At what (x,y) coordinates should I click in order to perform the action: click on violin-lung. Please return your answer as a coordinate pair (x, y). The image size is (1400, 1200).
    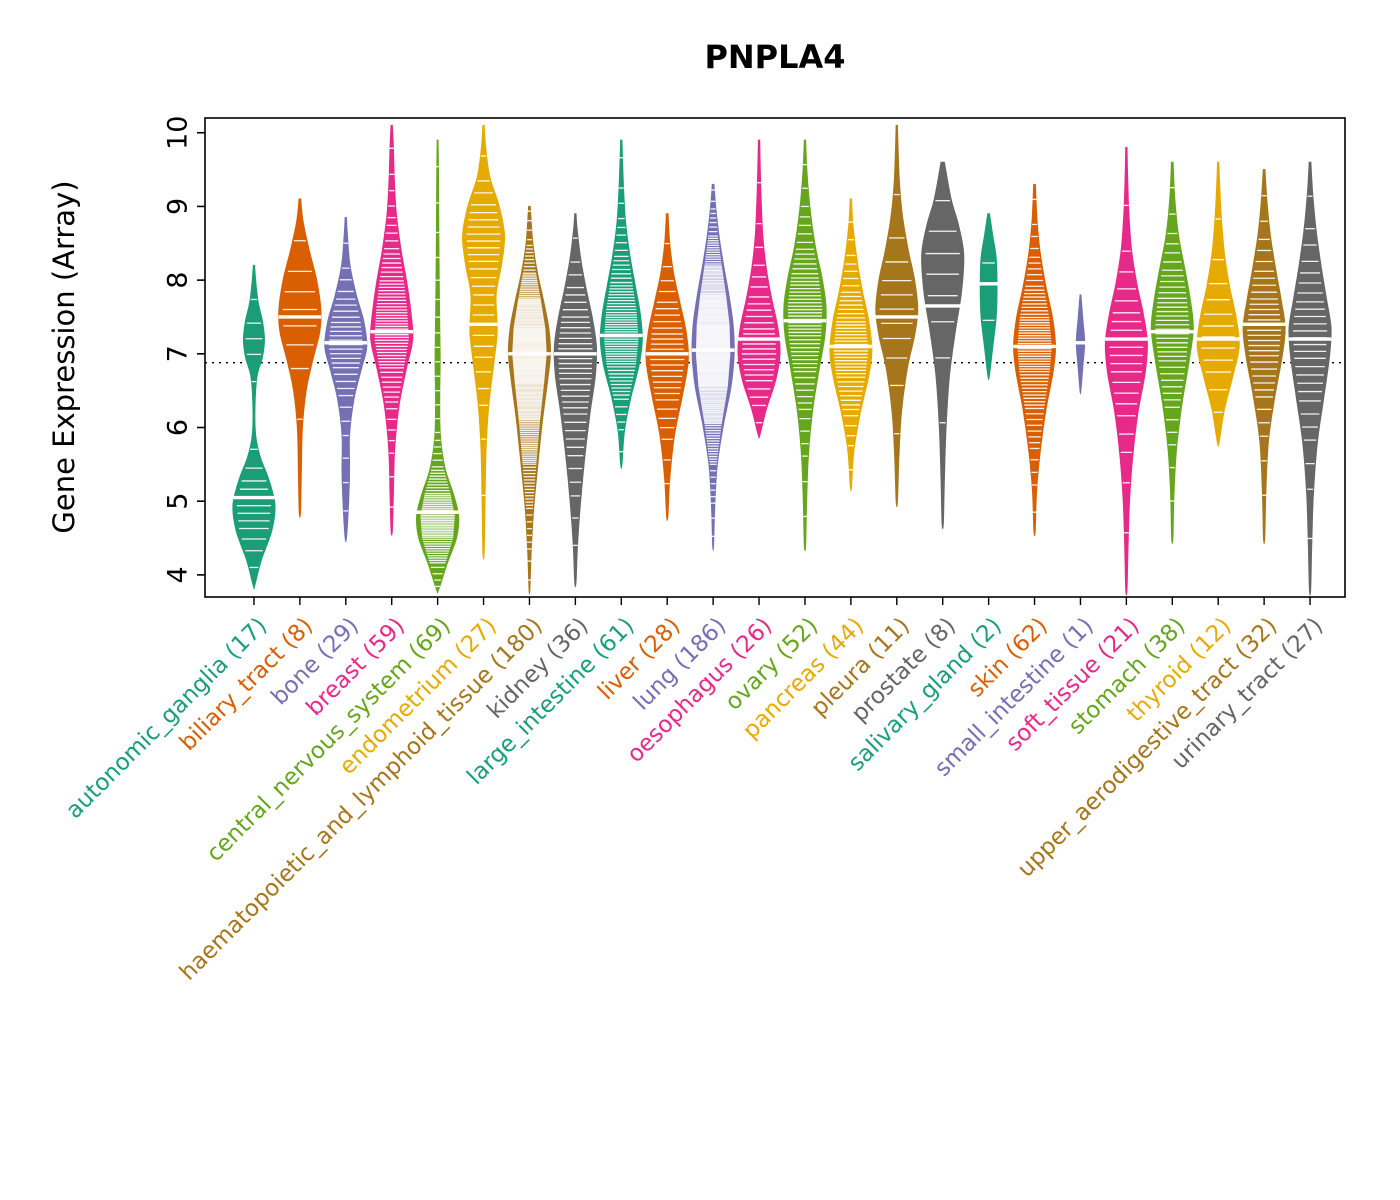
    Looking at the image, I should click on (713, 367).